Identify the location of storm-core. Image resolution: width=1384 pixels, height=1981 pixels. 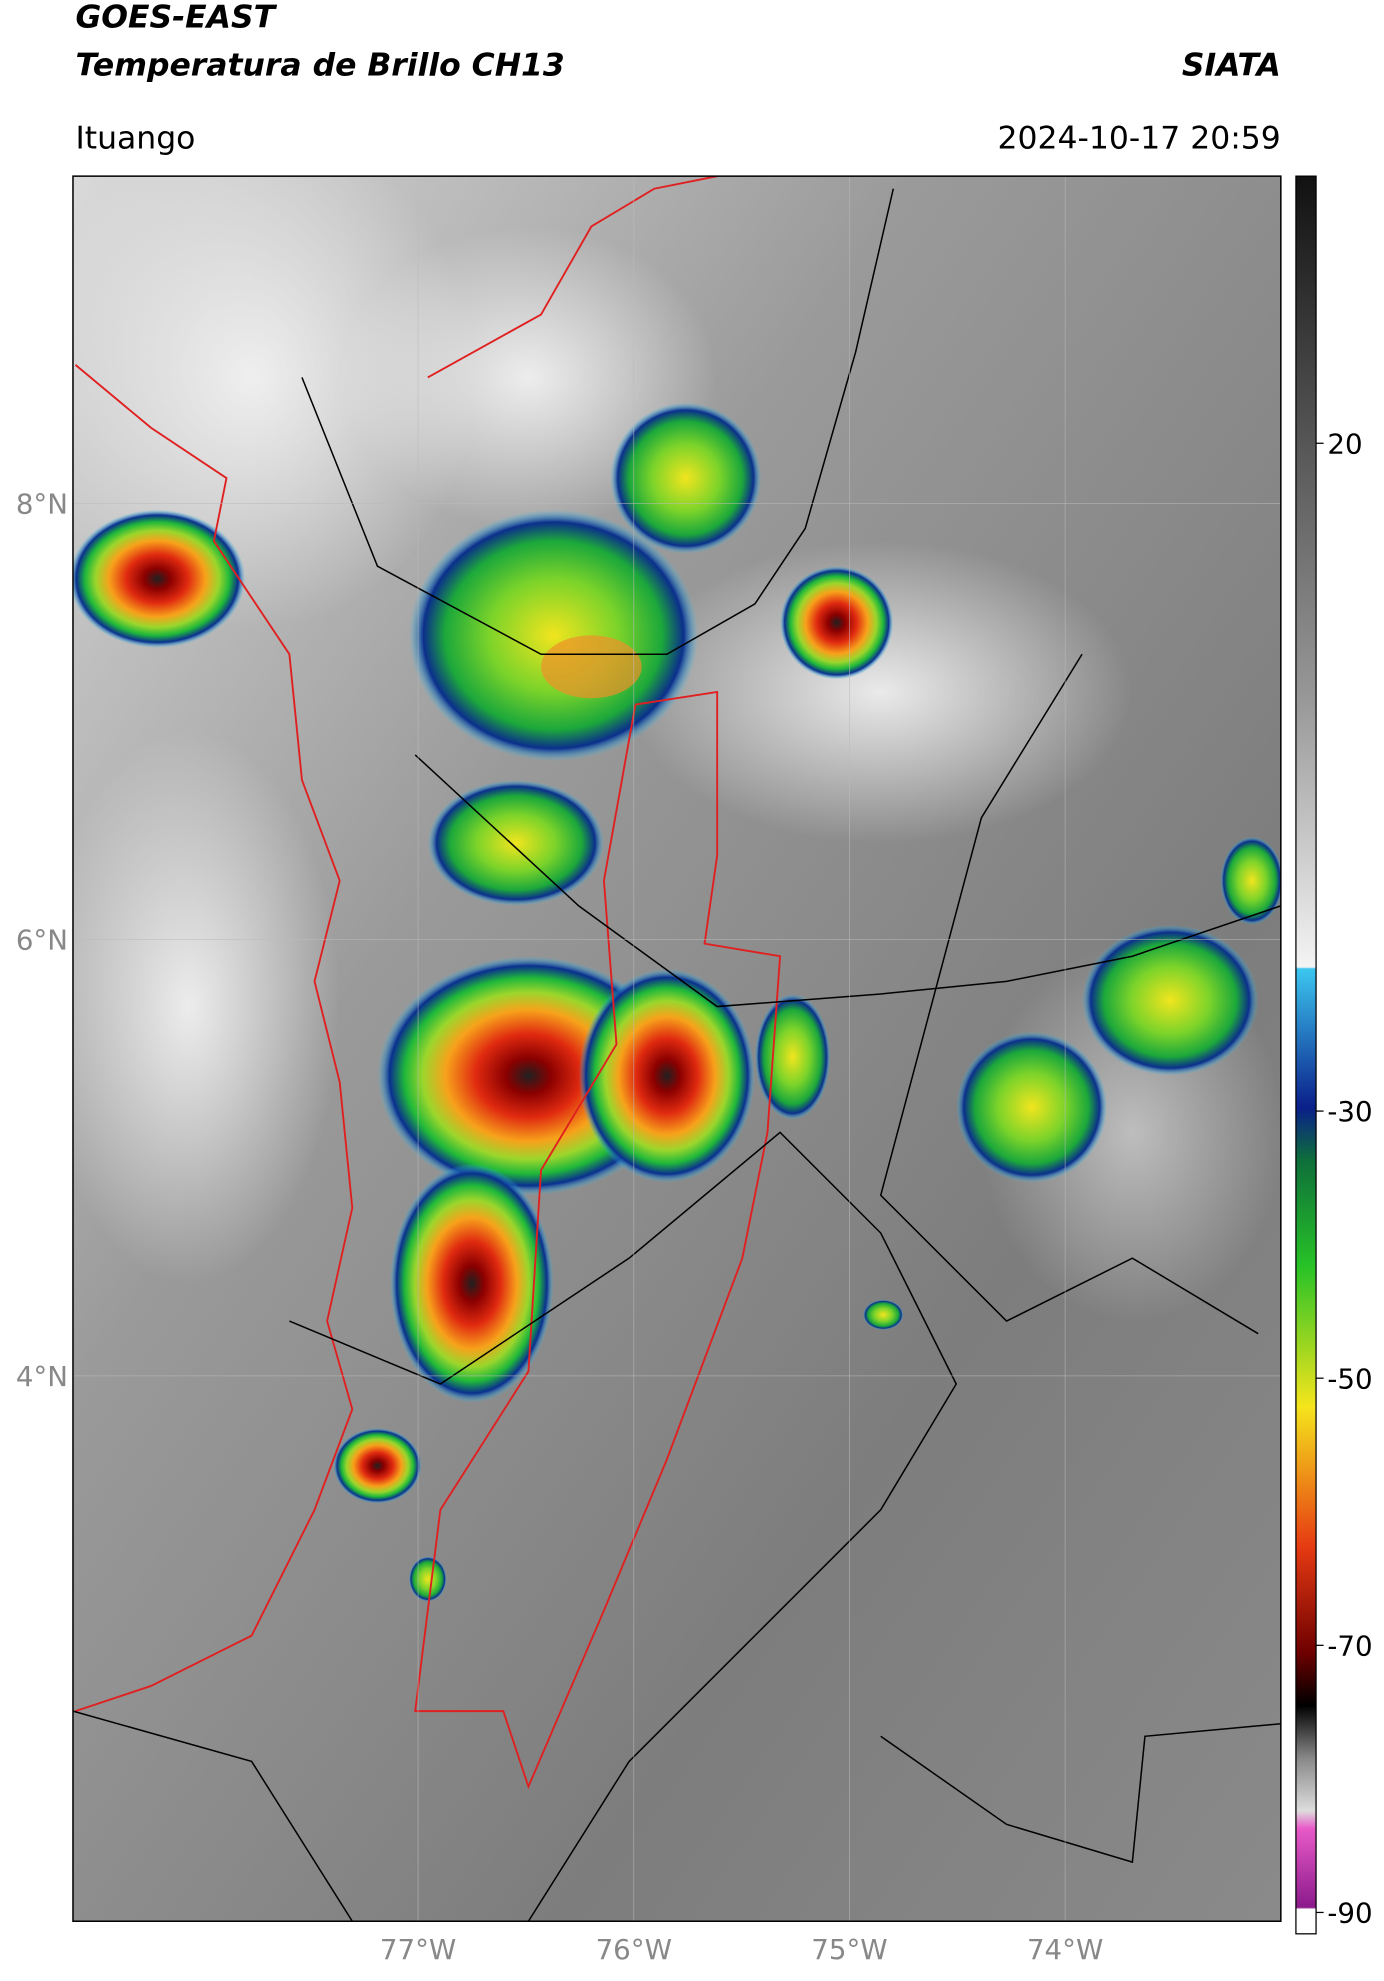
(591, 667).